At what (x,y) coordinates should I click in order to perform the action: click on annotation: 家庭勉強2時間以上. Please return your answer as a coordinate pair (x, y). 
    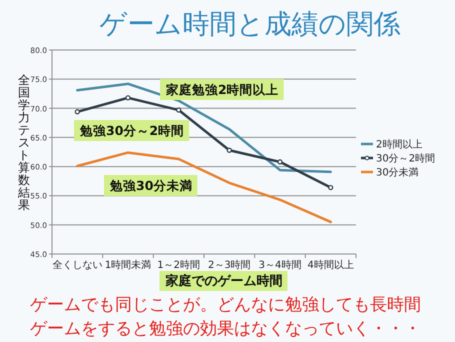
    Looking at the image, I should click on (222, 89).